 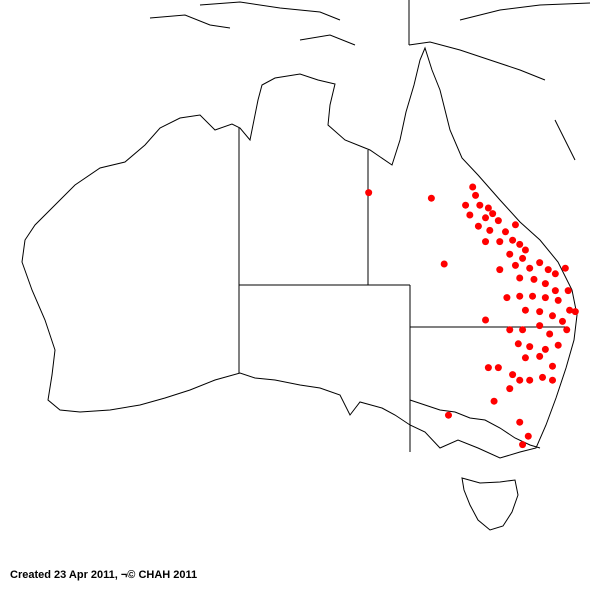 What do you see at coordinates (477, 61) in the screenshot?
I see `papua-coast` at bounding box center [477, 61].